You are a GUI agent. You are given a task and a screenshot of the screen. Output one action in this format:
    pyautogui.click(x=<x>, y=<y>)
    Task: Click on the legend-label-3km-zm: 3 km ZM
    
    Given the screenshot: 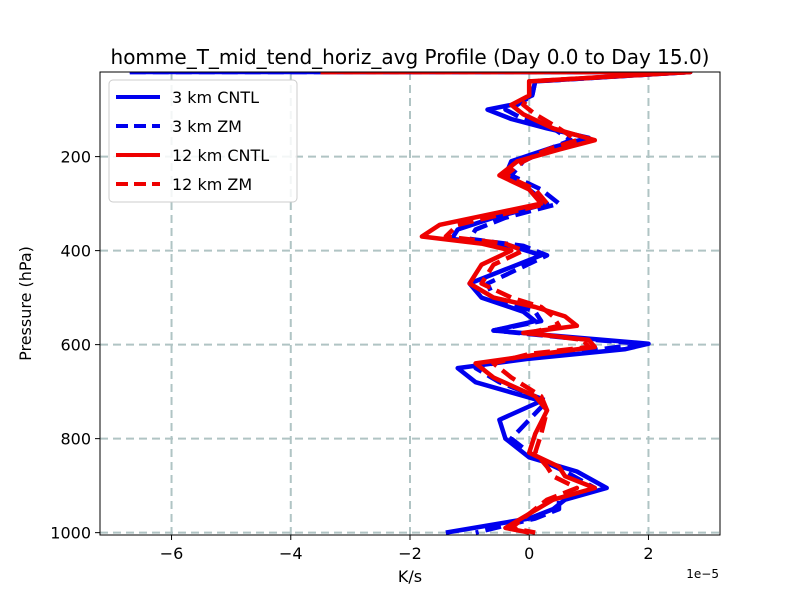 What is the action you would take?
    pyautogui.click(x=207, y=126)
    